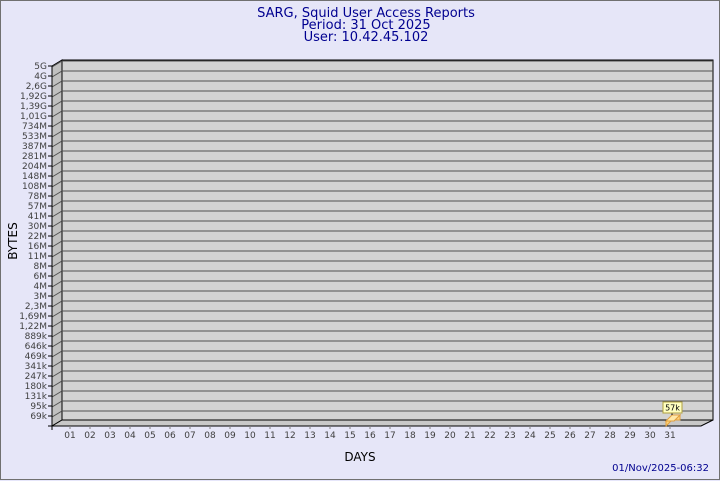 The width and height of the screenshot is (720, 481). I want to click on x-tick-label: 05, so click(149, 436).